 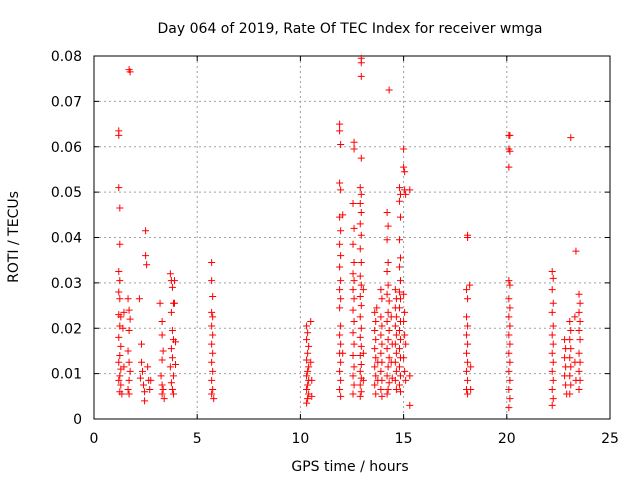 What do you see at coordinates (66, 148) in the screenshot?
I see `y-tick-label: 0.06` at bounding box center [66, 148].